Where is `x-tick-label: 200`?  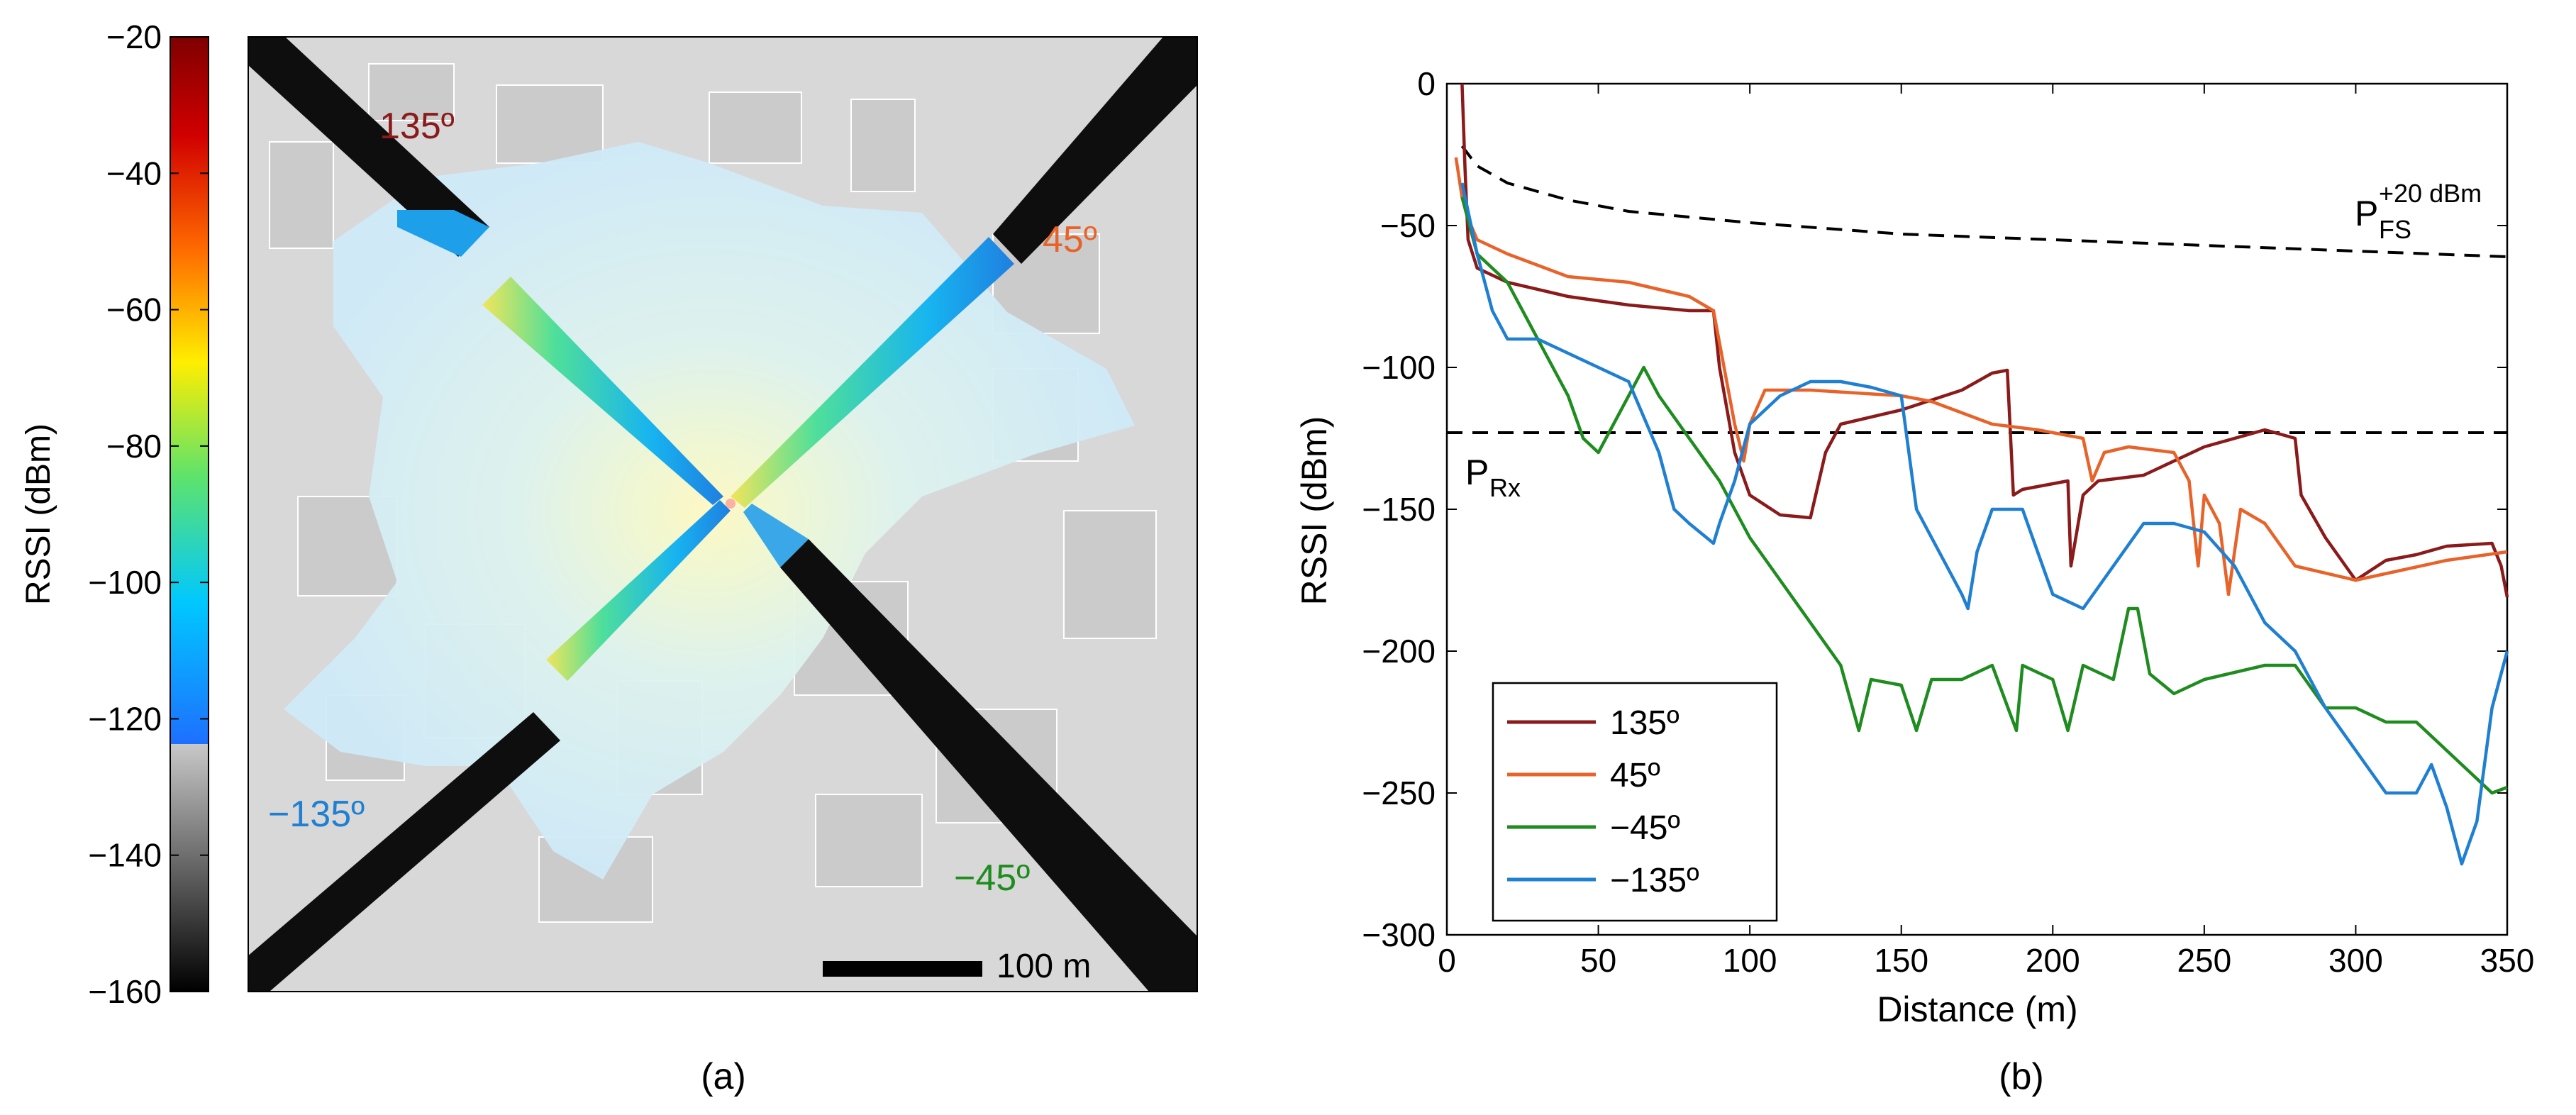 x-tick-label: 200 is located at coordinates (2053, 960).